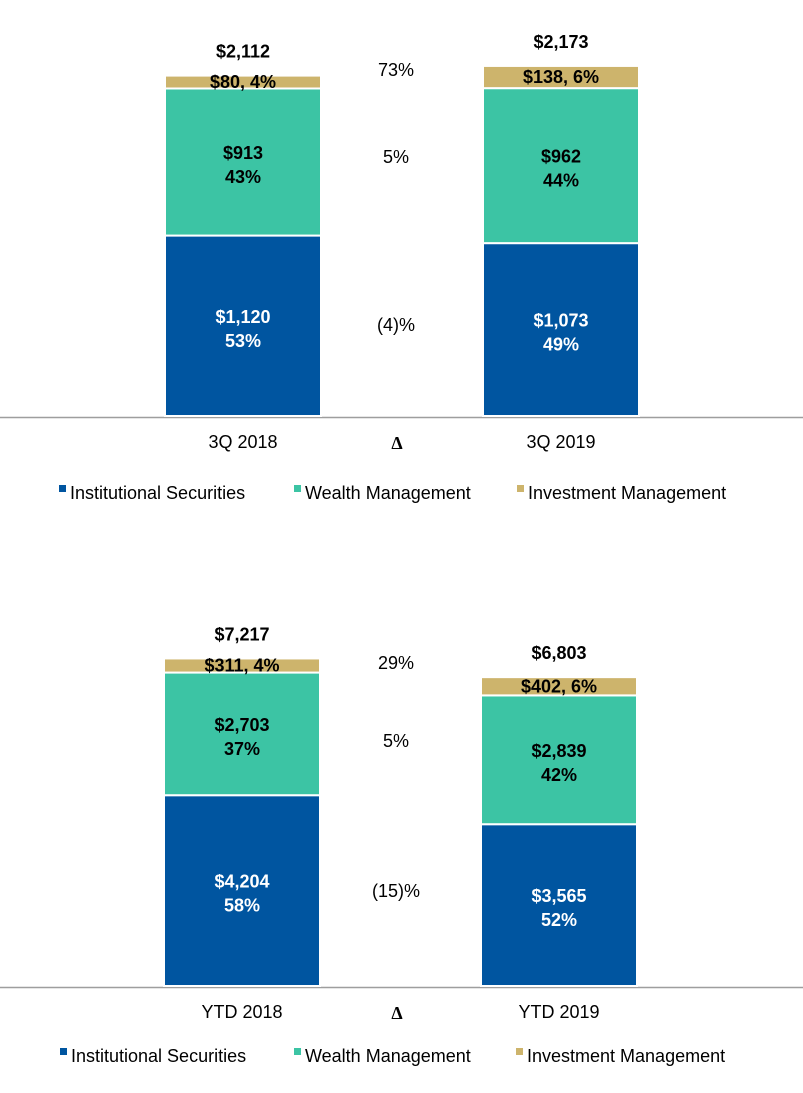 This screenshot has width=803, height=1093. Describe the element at coordinates (558, 1012) in the screenshot. I see `x-tick-label: YTD 2019` at that location.